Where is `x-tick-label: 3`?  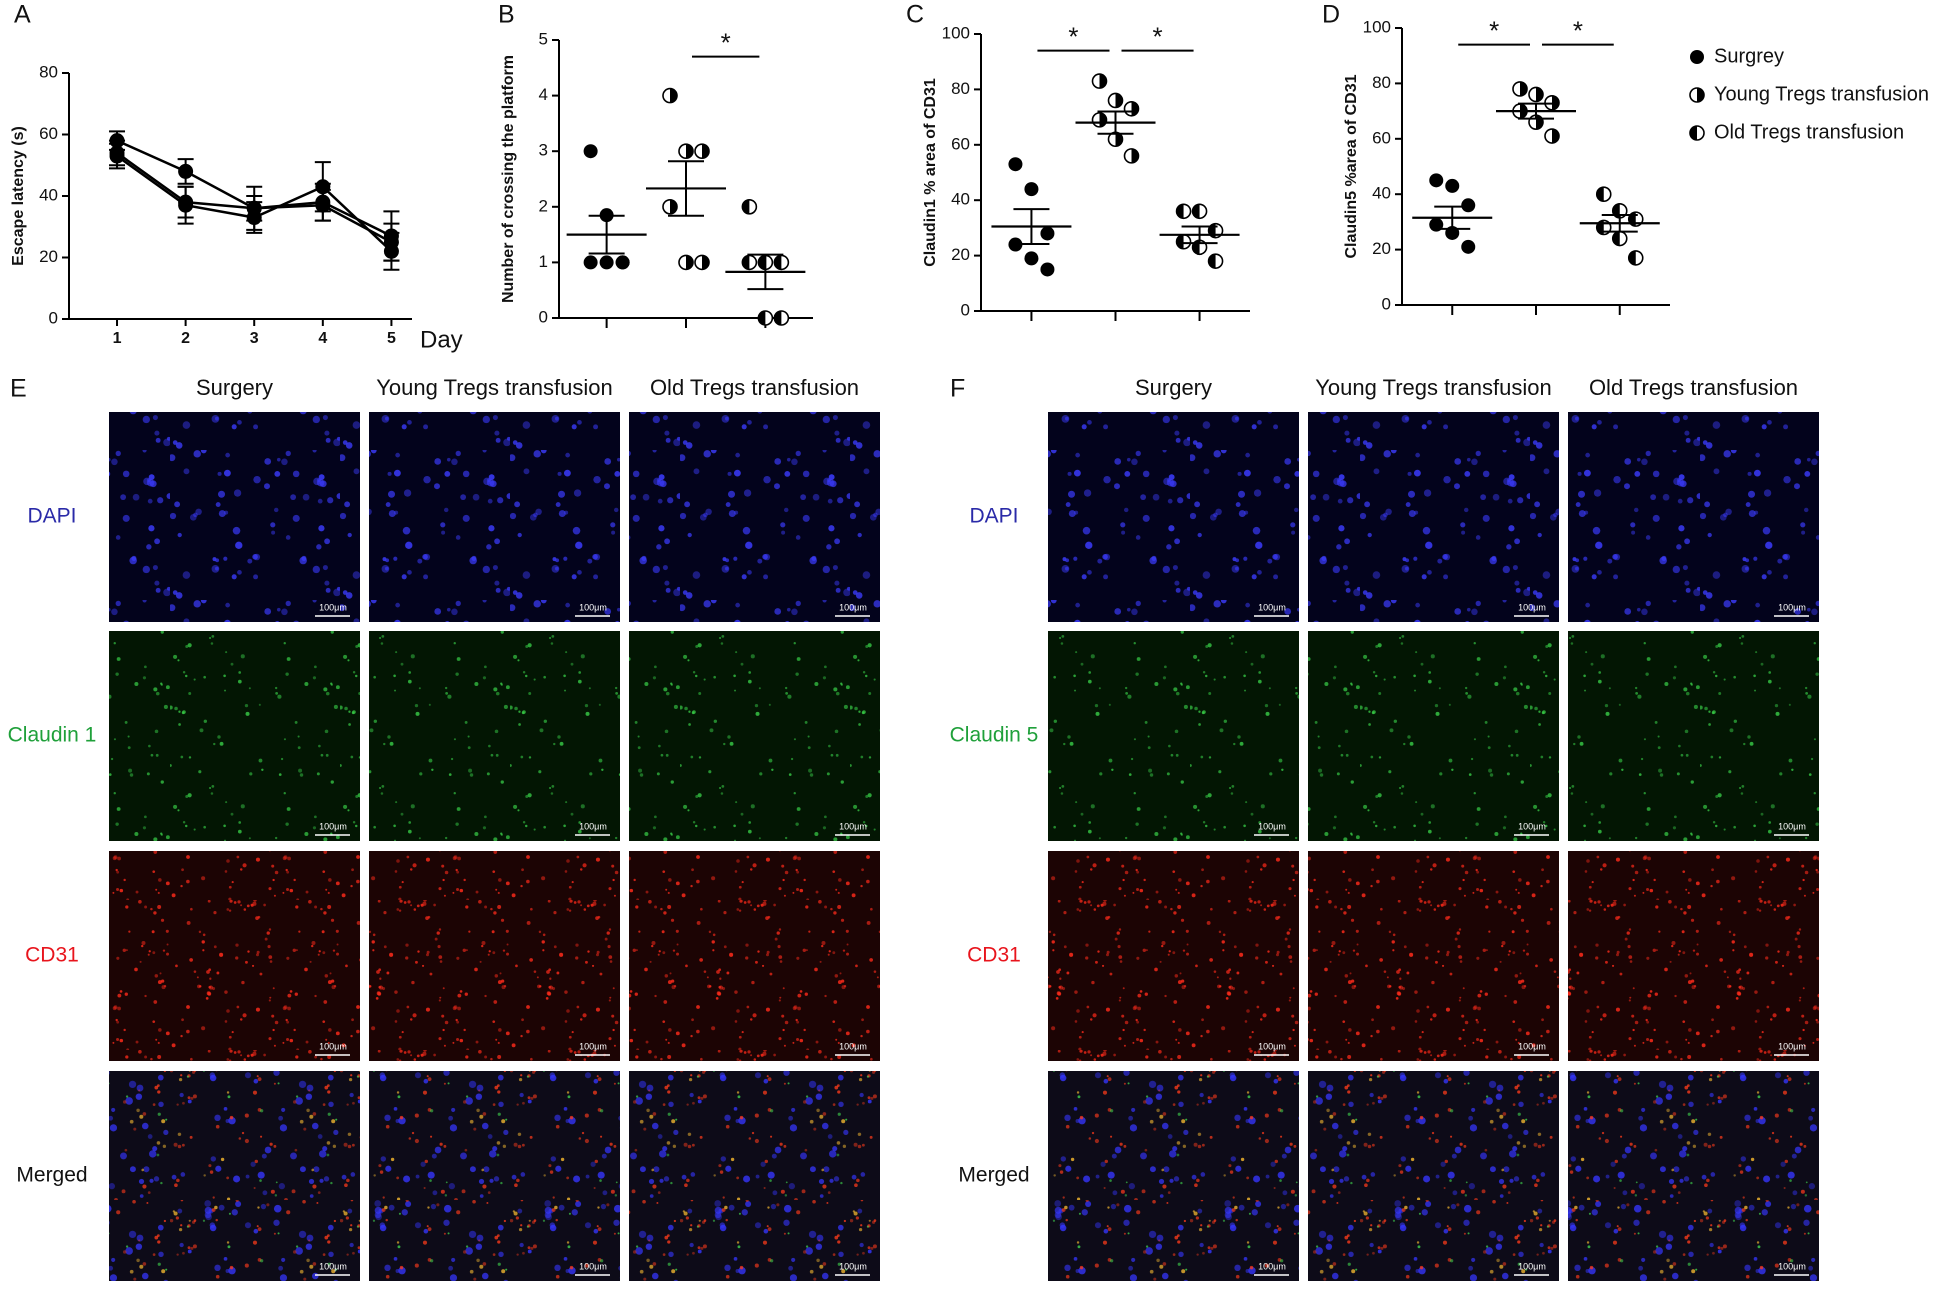 x-tick-label: 3 is located at coordinates (254, 338).